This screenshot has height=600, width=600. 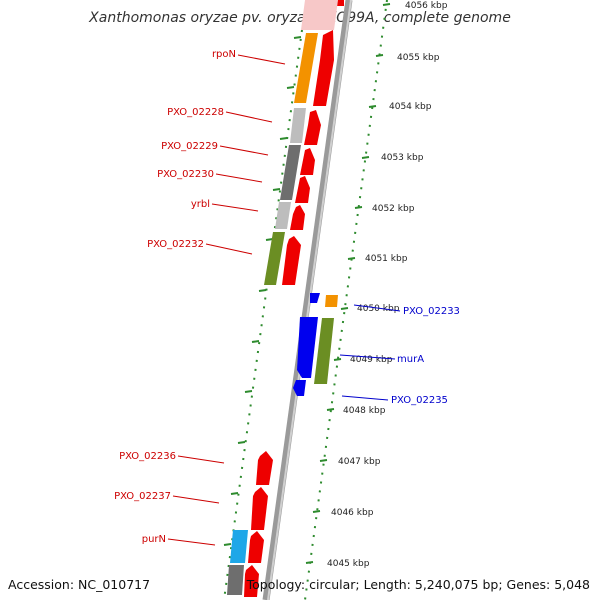 What do you see at coordinates (418, 58) in the screenshot?
I see `scale-label: 4055 kbp` at bounding box center [418, 58].